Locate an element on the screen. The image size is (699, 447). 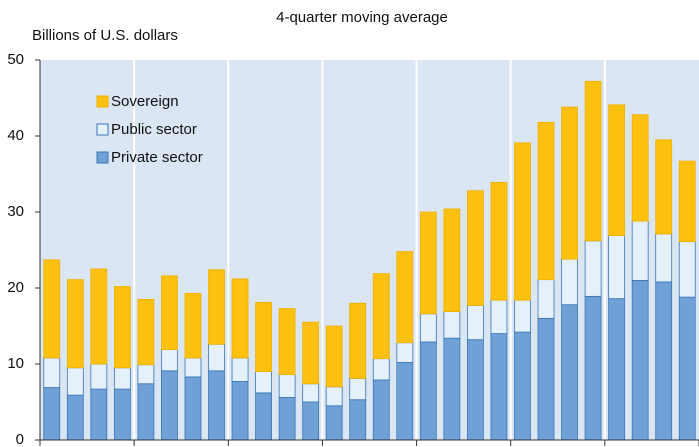
legend-label: Private sector is located at coordinates (157, 157).